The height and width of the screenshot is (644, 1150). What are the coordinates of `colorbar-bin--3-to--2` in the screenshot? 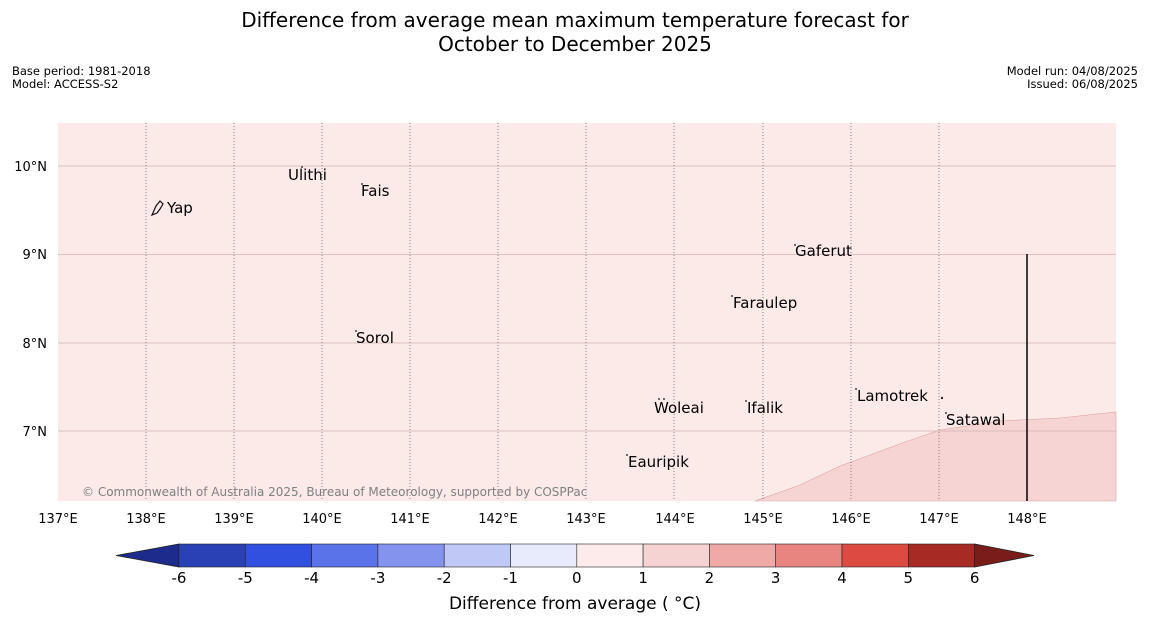 It's located at (411, 555).